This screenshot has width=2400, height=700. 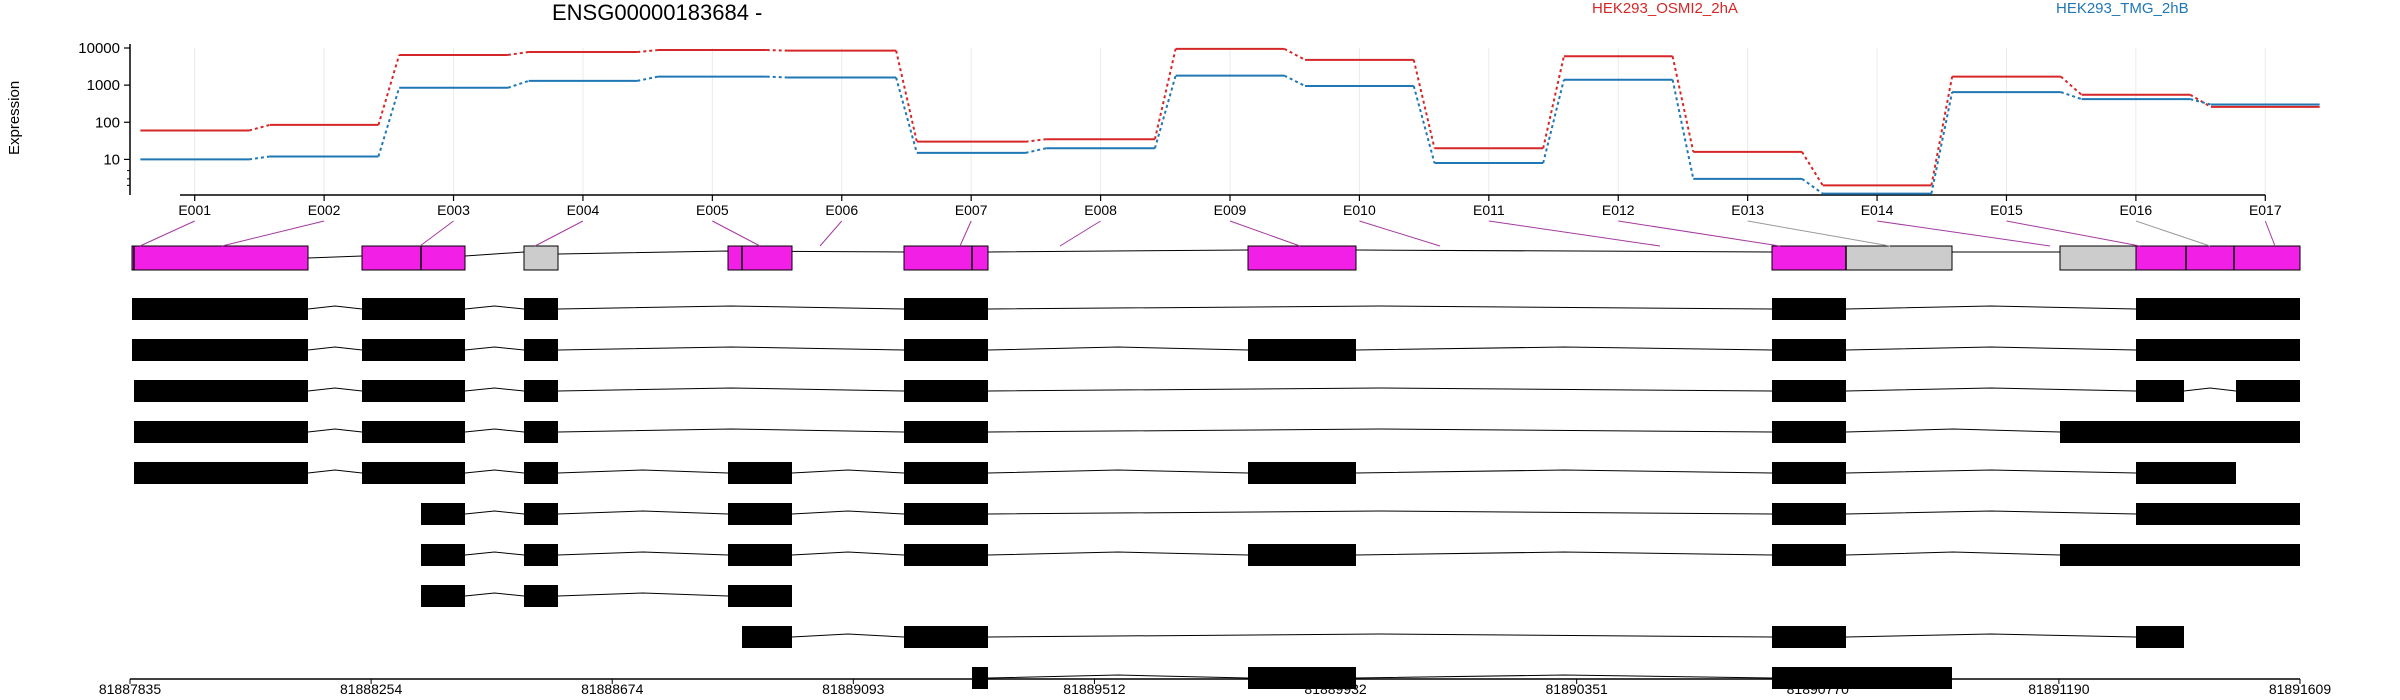 What do you see at coordinates (657, 12) in the screenshot?
I see `chart-title: ENSG00000183684 -` at bounding box center [657, 12].